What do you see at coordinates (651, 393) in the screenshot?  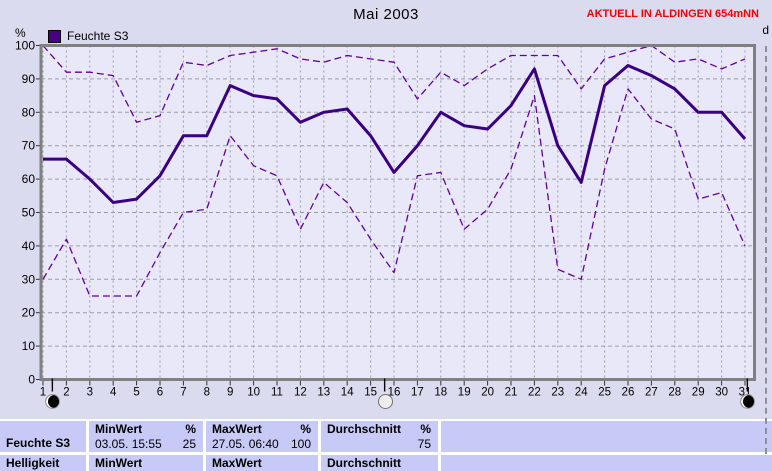 I see `x-tick-label: 27` at bounding box center [651, 393].